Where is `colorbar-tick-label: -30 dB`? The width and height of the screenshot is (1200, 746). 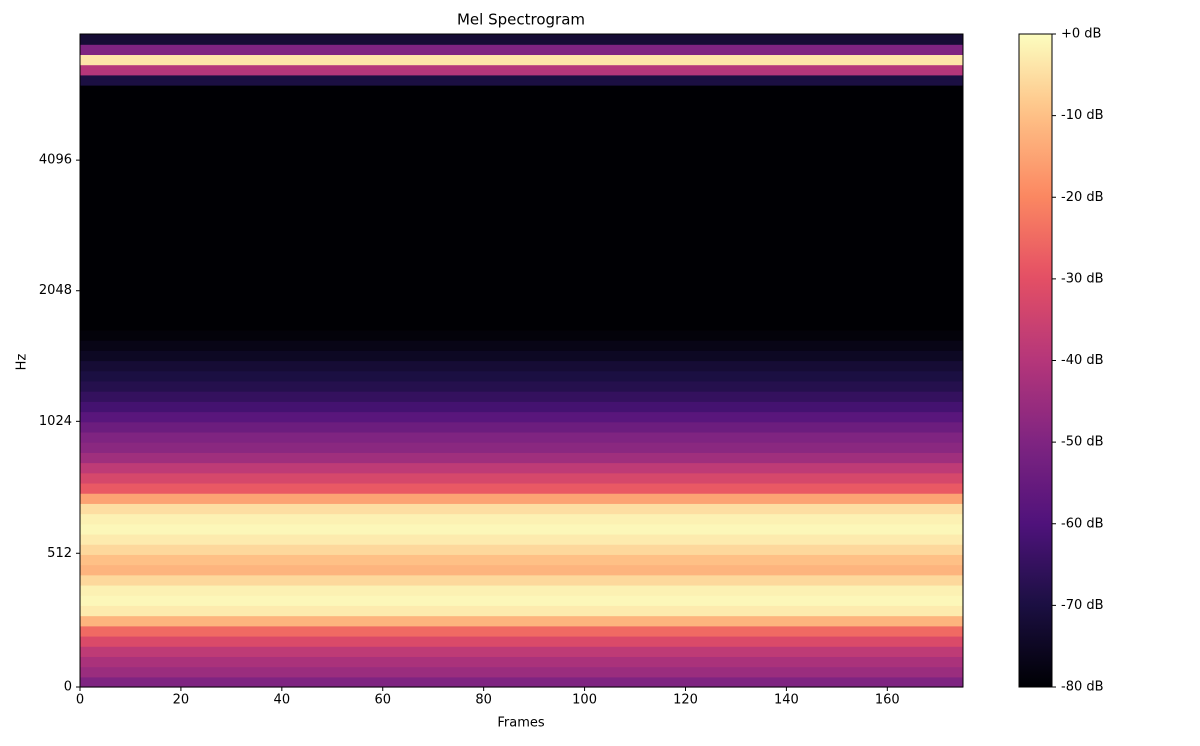 colorbar-tick-label: -30 dB is located at coordinates (1082, 278).